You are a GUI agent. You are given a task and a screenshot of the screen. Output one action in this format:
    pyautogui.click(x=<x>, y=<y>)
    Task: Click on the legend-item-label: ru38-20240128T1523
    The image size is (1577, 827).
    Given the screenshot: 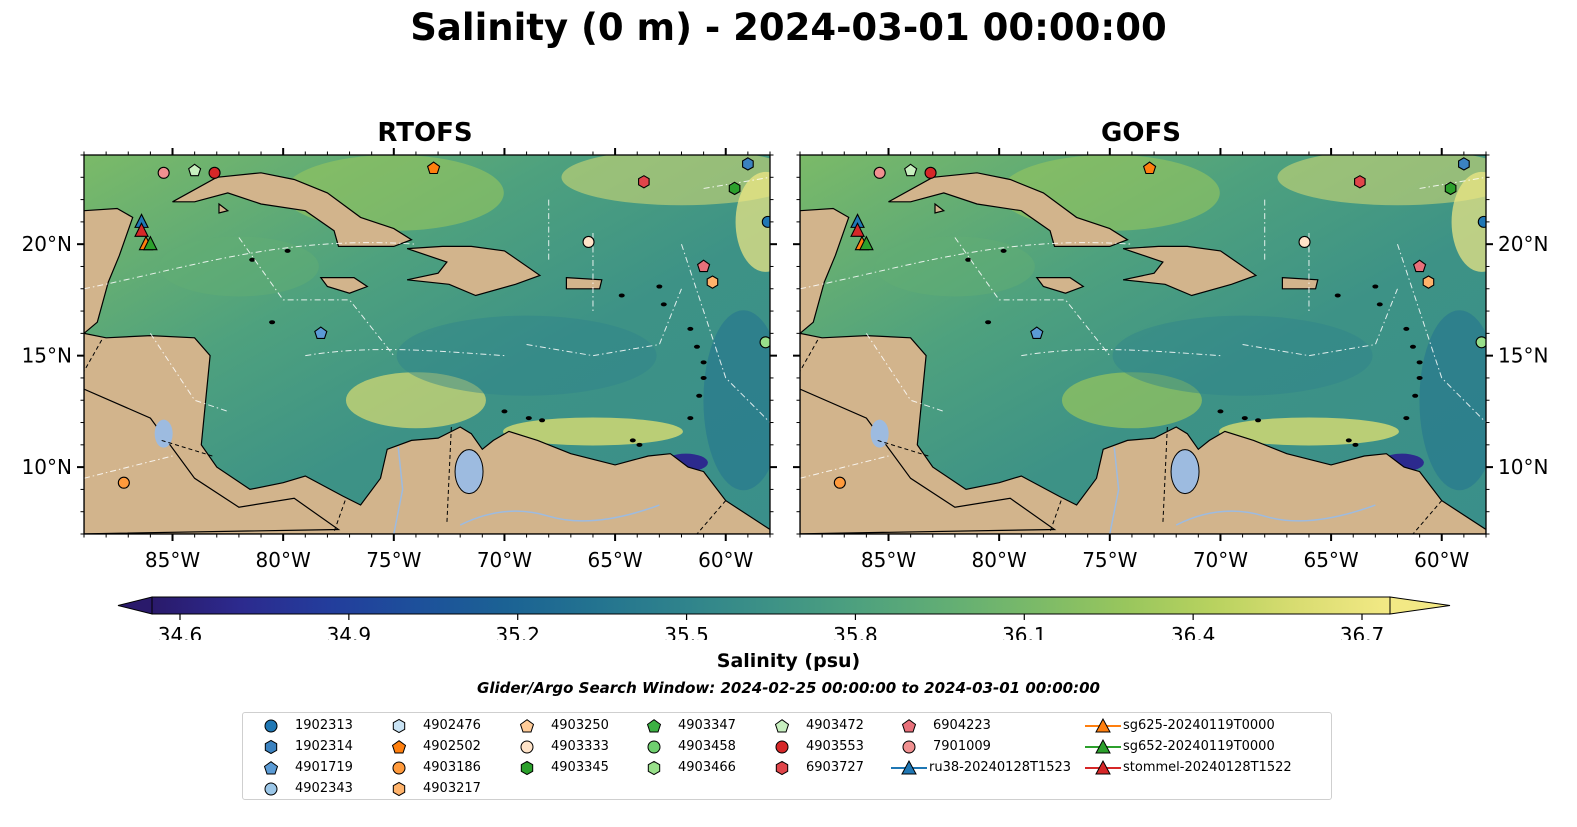 What is the action you would take?
    pyautogui.click(x=1000, y=767)
    